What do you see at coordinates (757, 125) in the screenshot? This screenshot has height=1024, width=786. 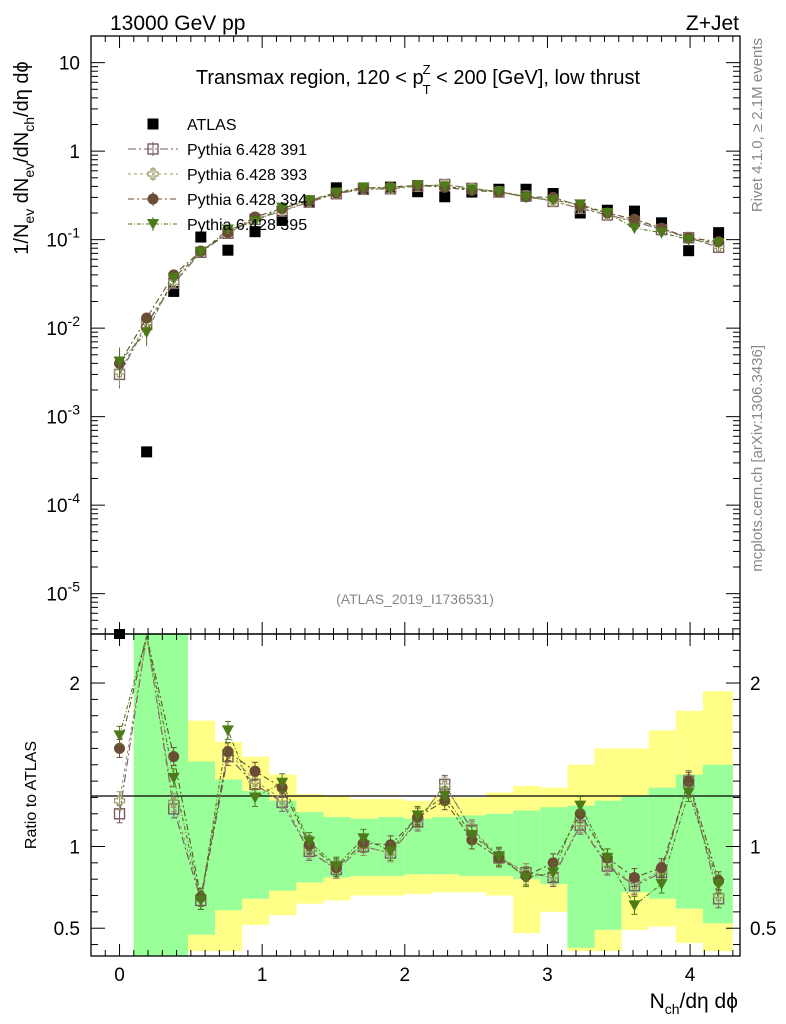 I see `rivet-version-label: Rivet 4.1.0, ≥ 2.1M events` at bounding box center [757, 125].